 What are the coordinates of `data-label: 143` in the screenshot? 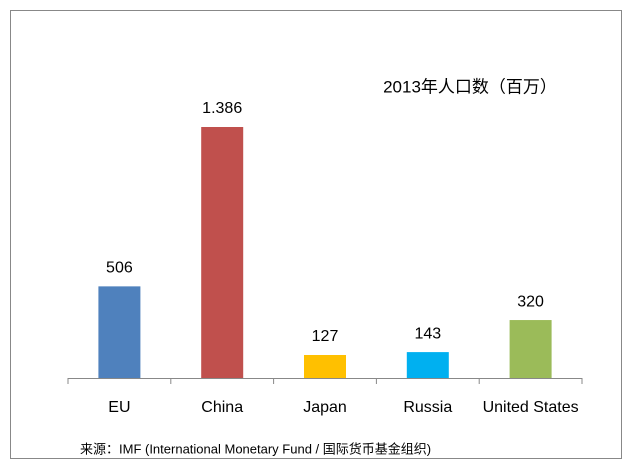 It's located at (427, 333).